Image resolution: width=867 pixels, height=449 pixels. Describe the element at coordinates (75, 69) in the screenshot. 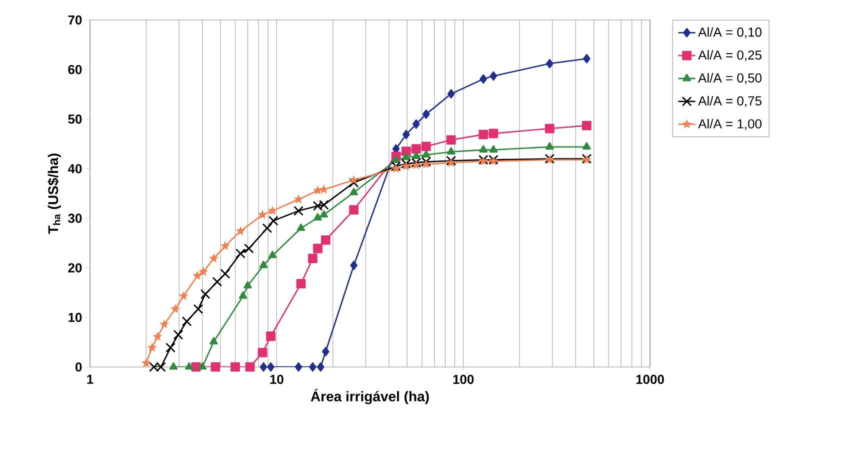

I see `y-tick-label: 60` at that location.